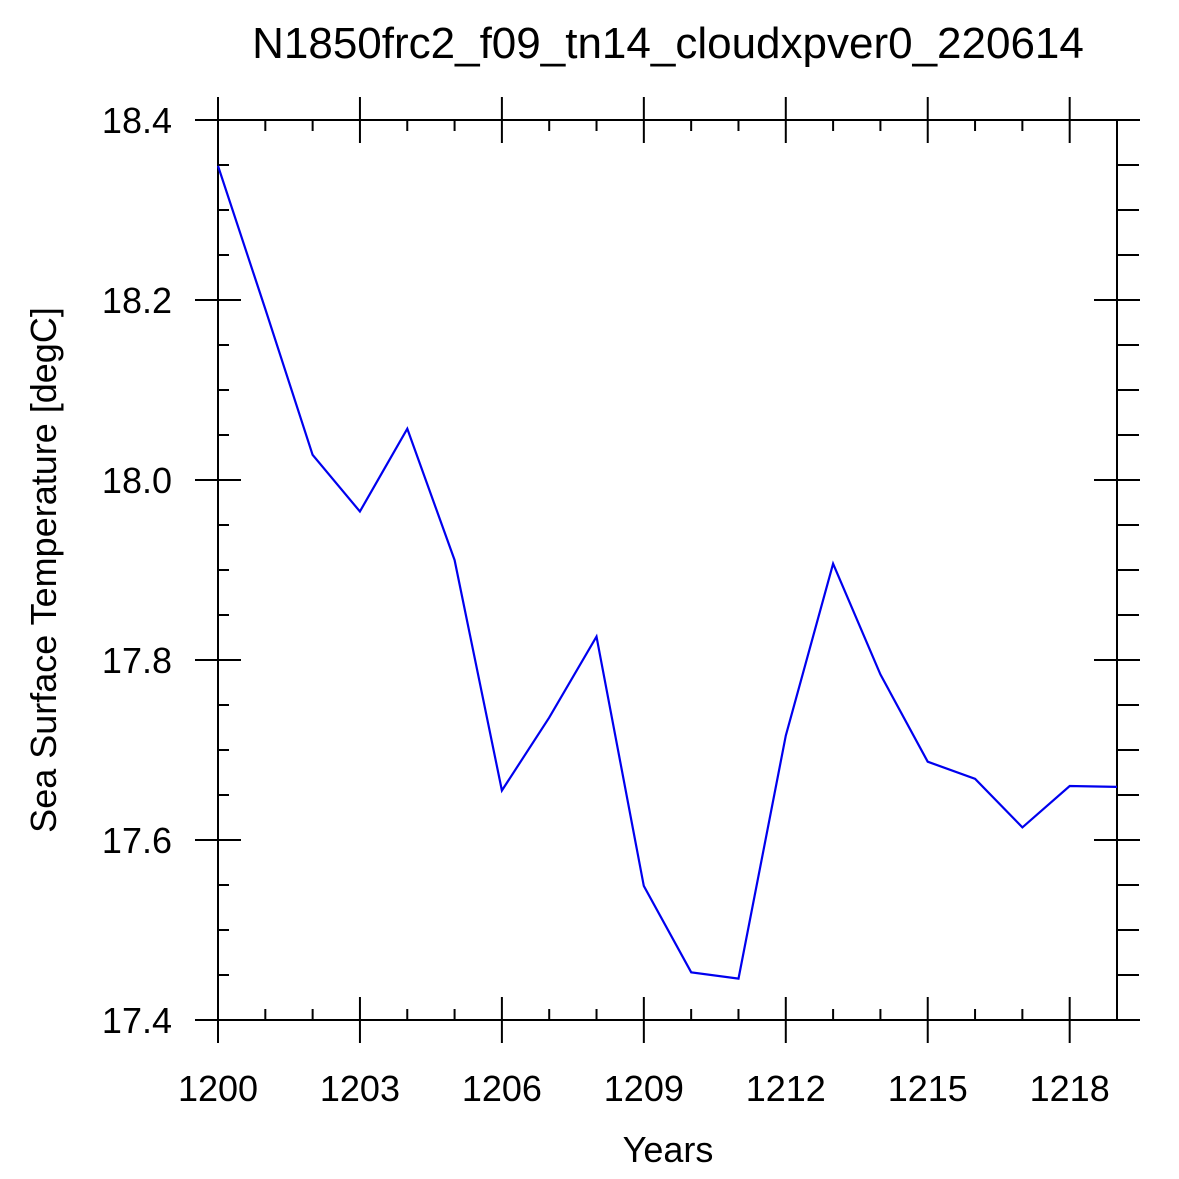  Describe the element at coordinates (360, 1088) in the screenshot. I see `x-tick-label: 1203` at that location.